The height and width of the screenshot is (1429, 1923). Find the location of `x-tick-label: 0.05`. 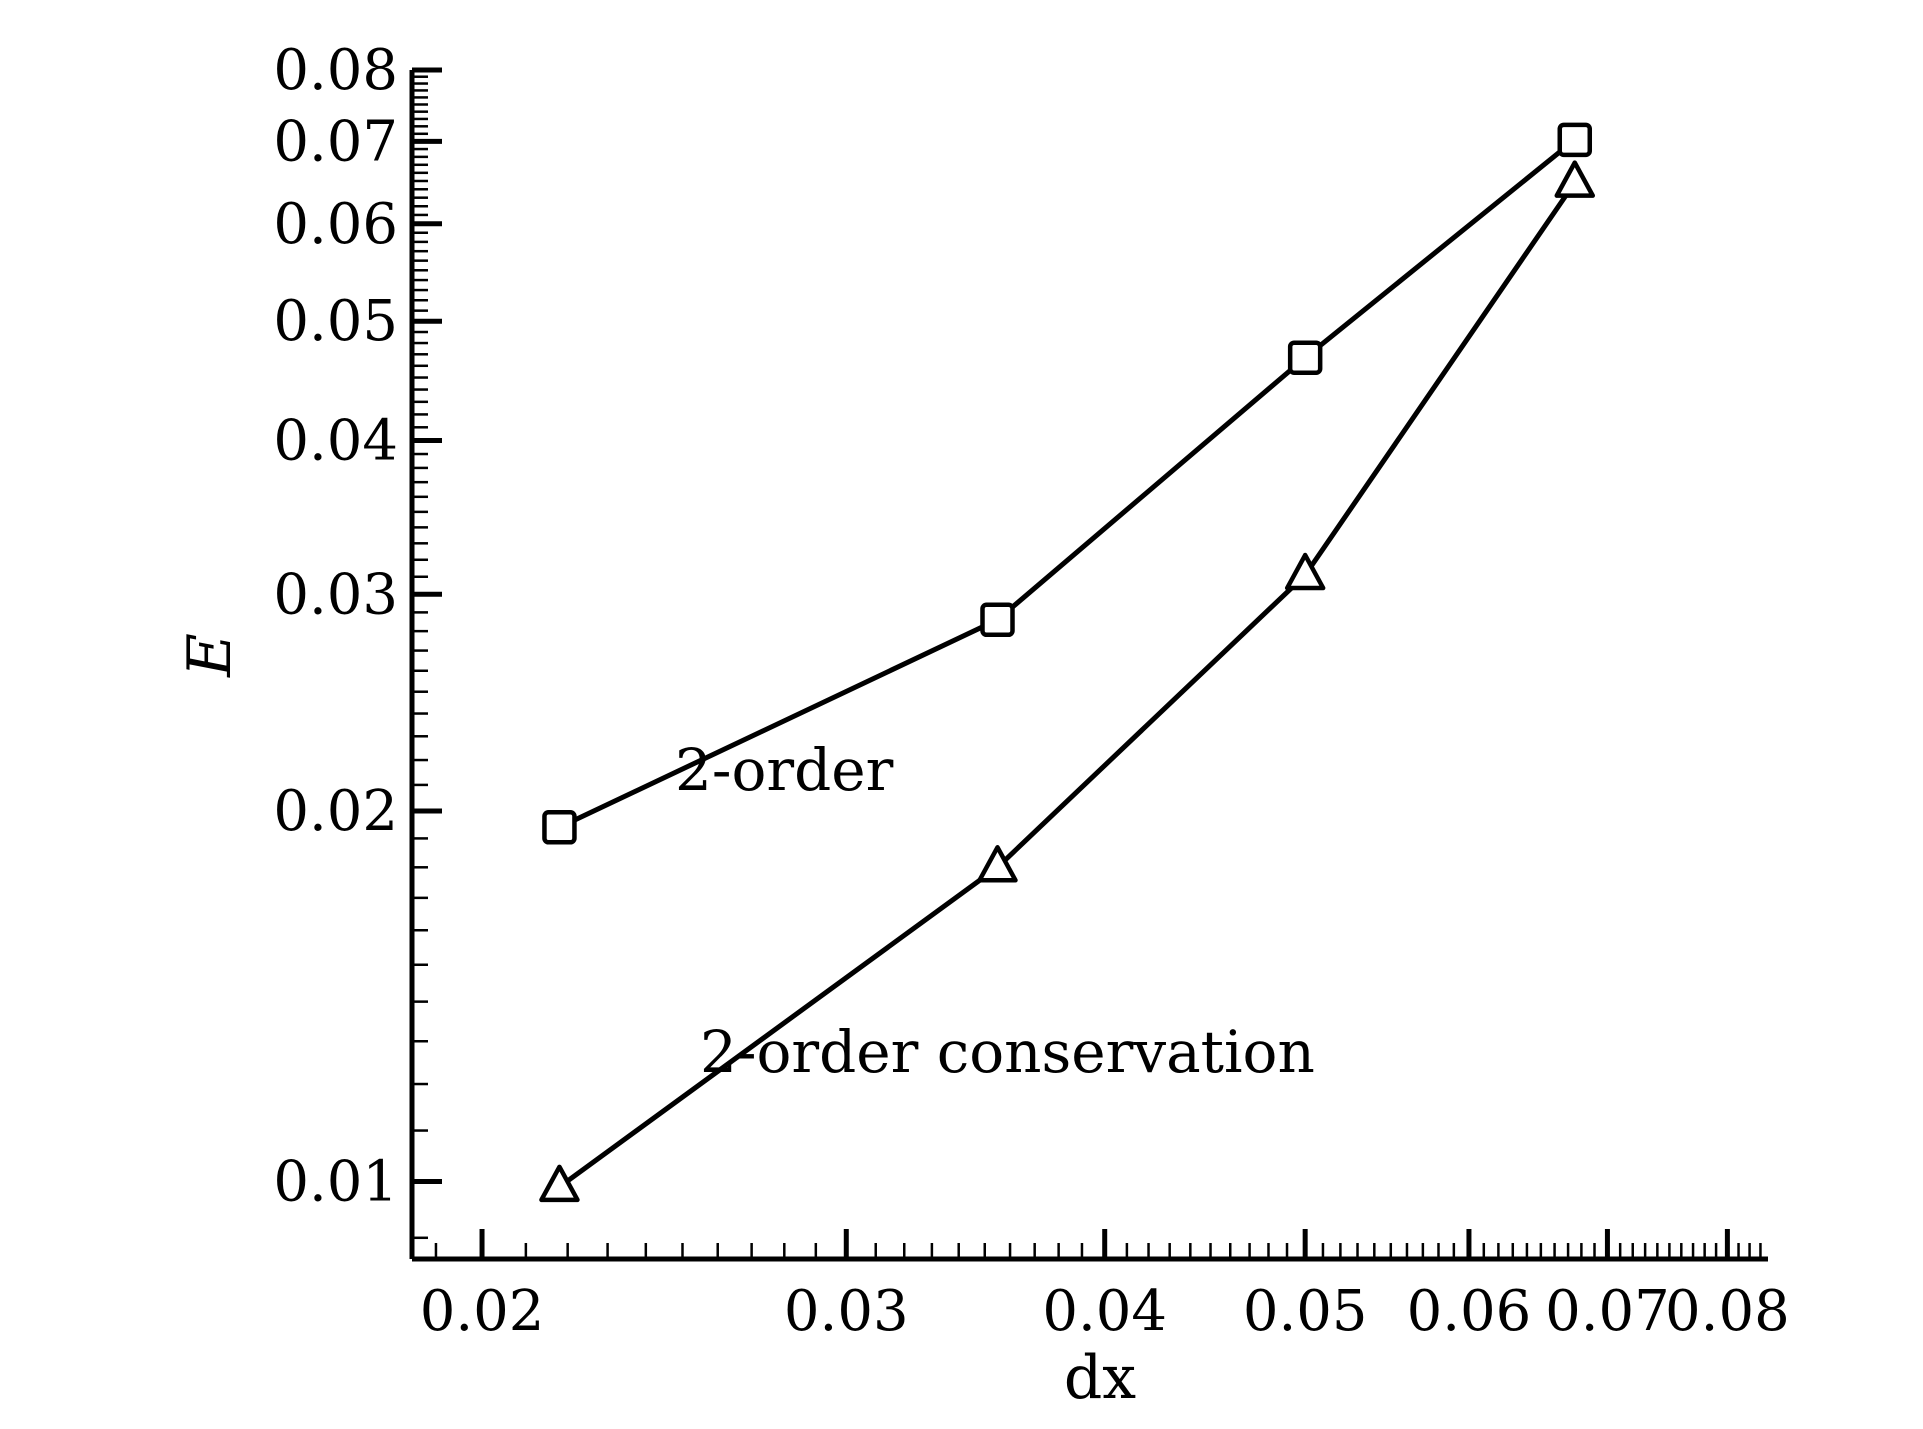

x-tick-label: 0.05 is located at coordinates (1305, 1311).